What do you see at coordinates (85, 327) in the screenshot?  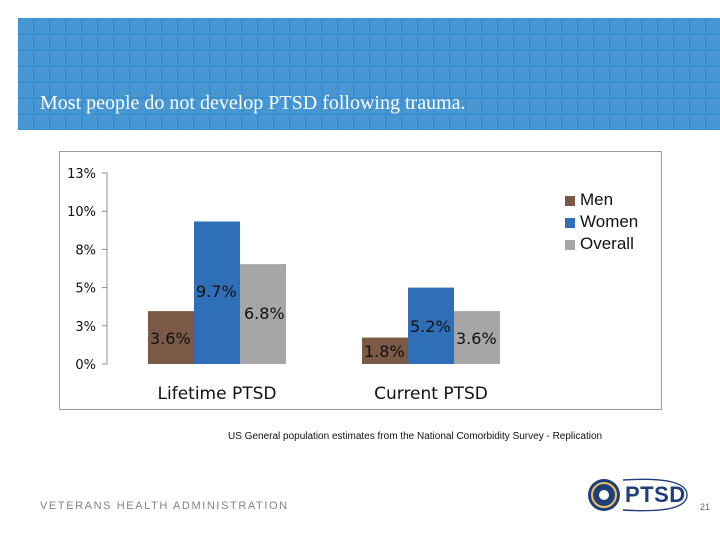 I see `y-tick-label: 3%` at bounding box center [85, 327].